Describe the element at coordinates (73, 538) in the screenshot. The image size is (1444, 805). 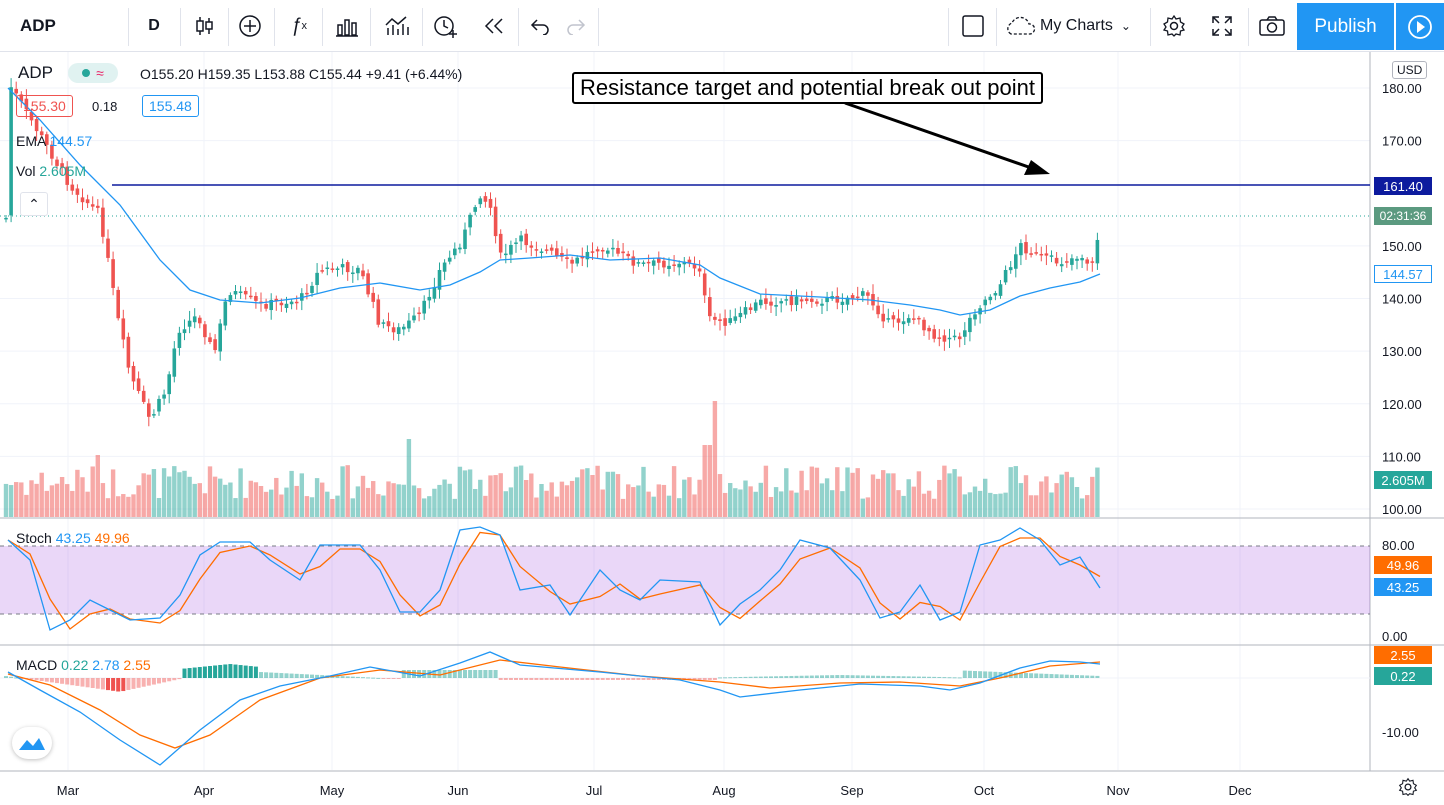
I see `stoch-legend: Stoch 43.25 49.96` at that location.